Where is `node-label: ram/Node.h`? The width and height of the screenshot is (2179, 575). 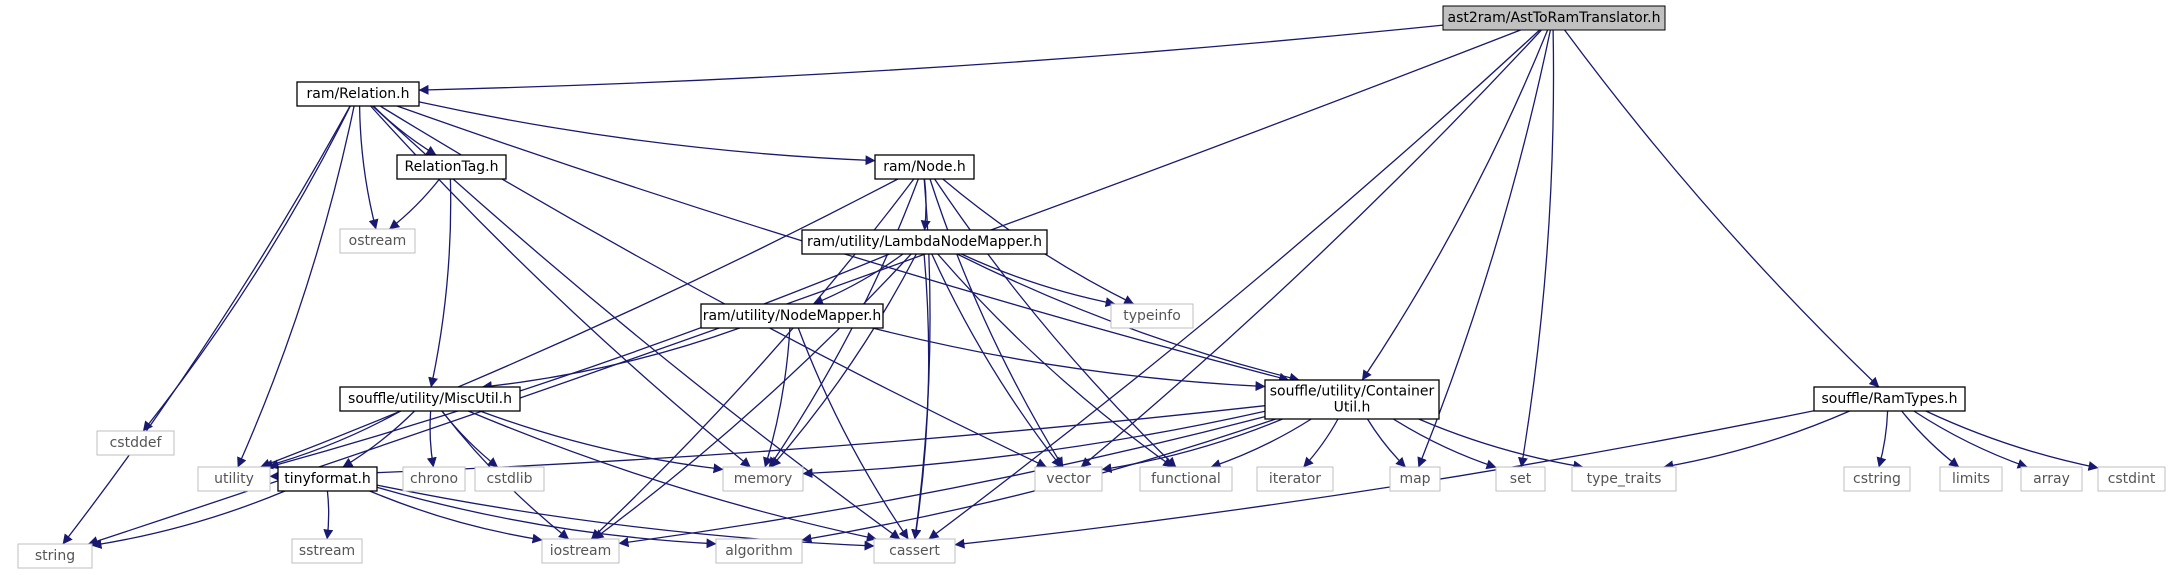 node-label: ram/Node.h is located at coordinates (924, 167).